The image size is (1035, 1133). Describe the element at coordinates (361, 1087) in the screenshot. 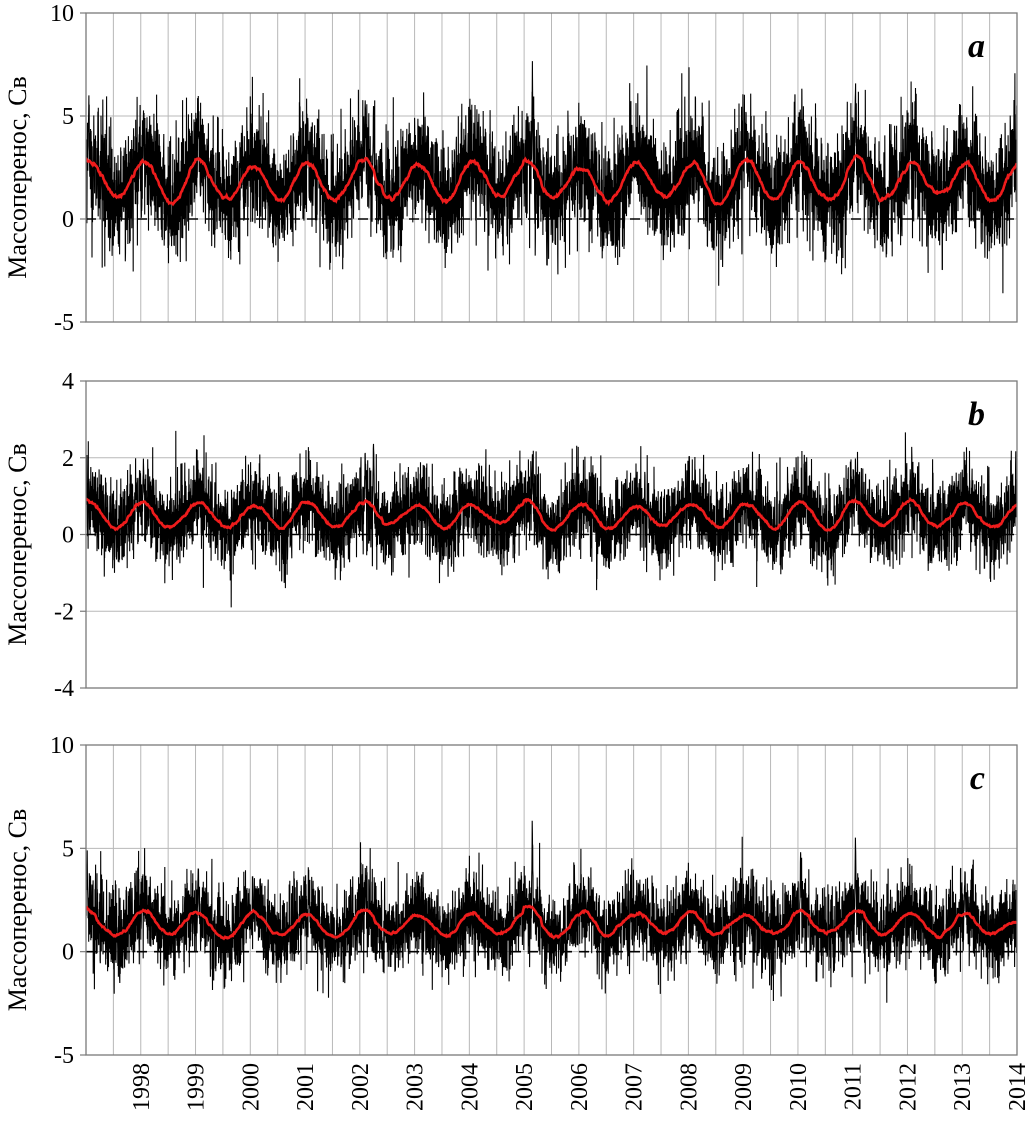

I see `x-tick-label: 2002` at that location.